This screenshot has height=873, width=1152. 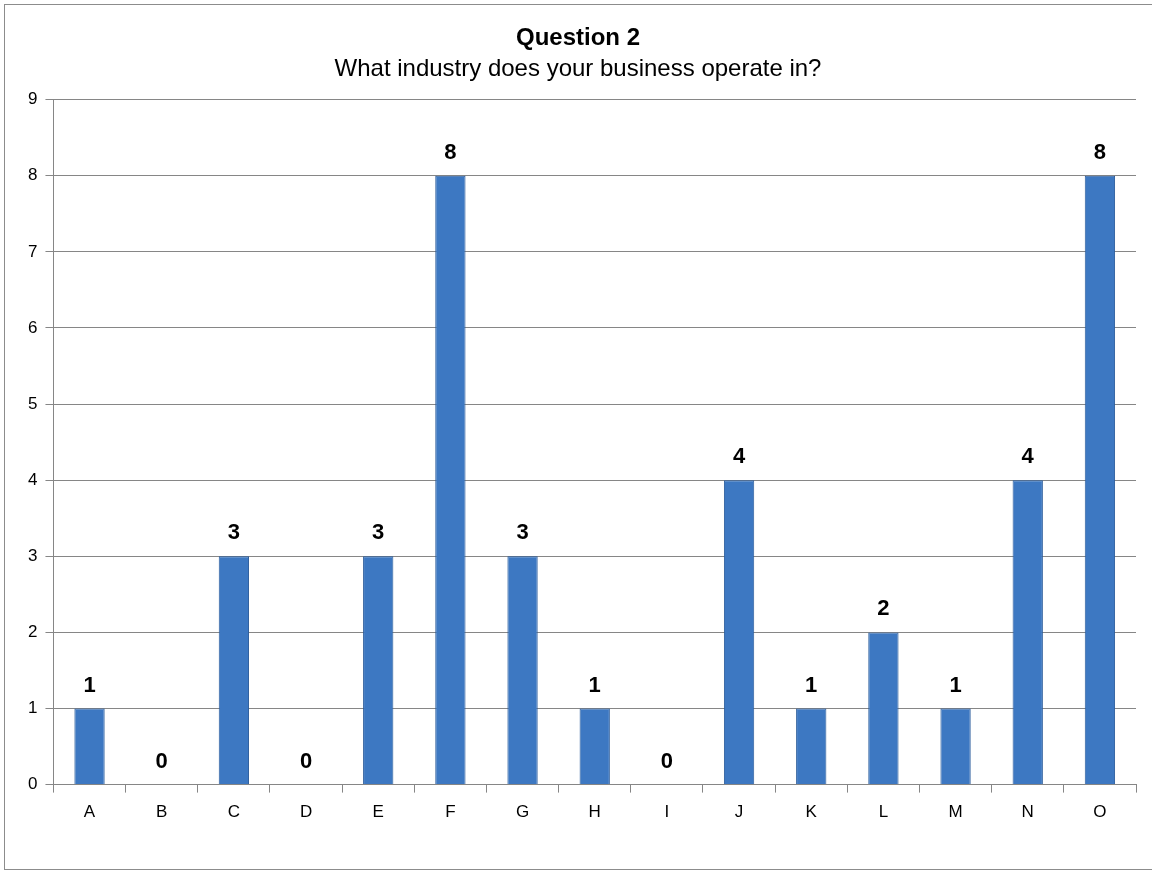 What do you see at coordinates (1027, 812) in the screenshot?
I see `x-tick-label: N` at bounding box center [1027, 812].